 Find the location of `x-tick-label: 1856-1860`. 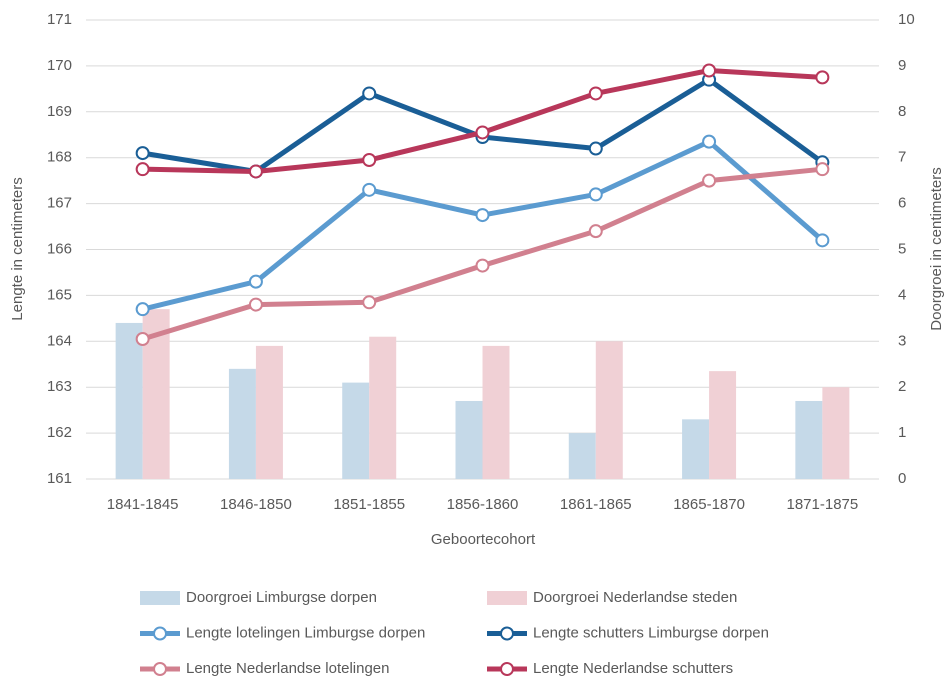

x-tick-label: 1856-1860 is located at coordinates (483, 504).